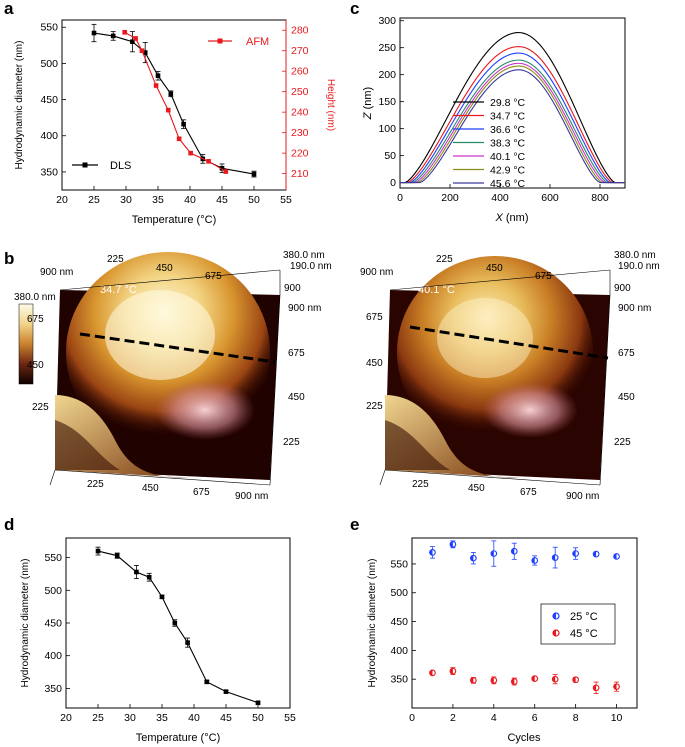 This screenshot has width=685, height=747. I want to click on panel-a-x-ticks: 20 25 30 35 40 45 50 55, so click(174, 196).